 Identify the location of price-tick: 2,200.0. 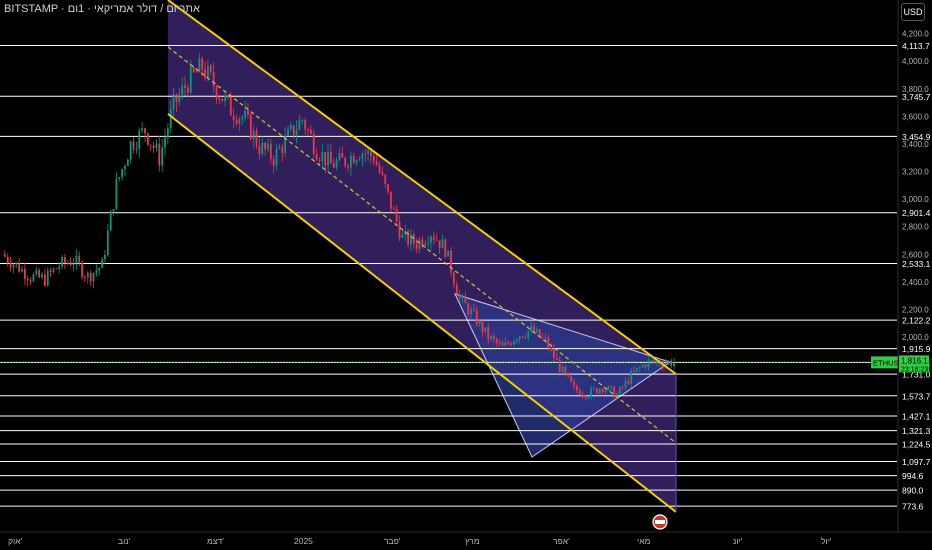
(915, 309).